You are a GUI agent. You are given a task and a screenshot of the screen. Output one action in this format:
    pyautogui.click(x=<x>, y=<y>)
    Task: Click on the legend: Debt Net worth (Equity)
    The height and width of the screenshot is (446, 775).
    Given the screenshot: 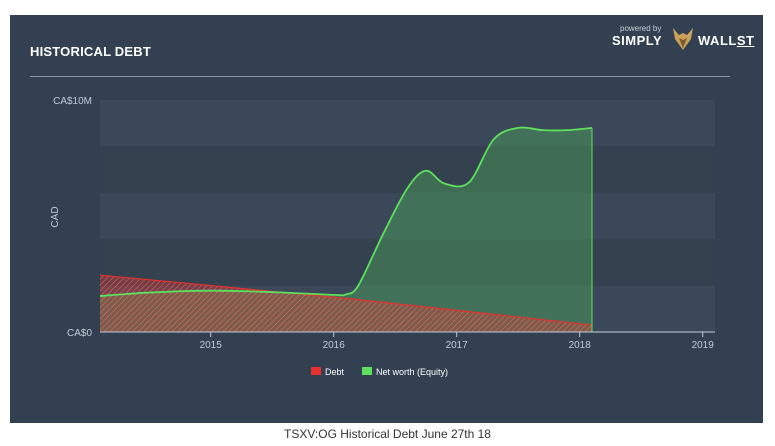 What is the action you would take?
    pyautogui.click(x=379, y=372)
    